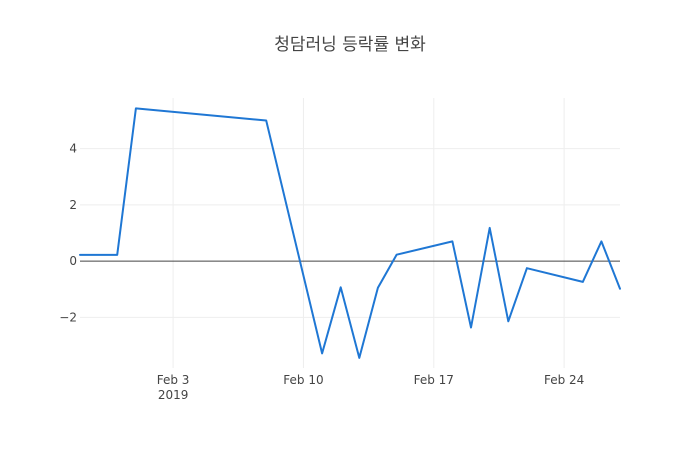 This screenshot has width=700, height=450. I want to click on y-tick-label: 0, so click(73, 261).